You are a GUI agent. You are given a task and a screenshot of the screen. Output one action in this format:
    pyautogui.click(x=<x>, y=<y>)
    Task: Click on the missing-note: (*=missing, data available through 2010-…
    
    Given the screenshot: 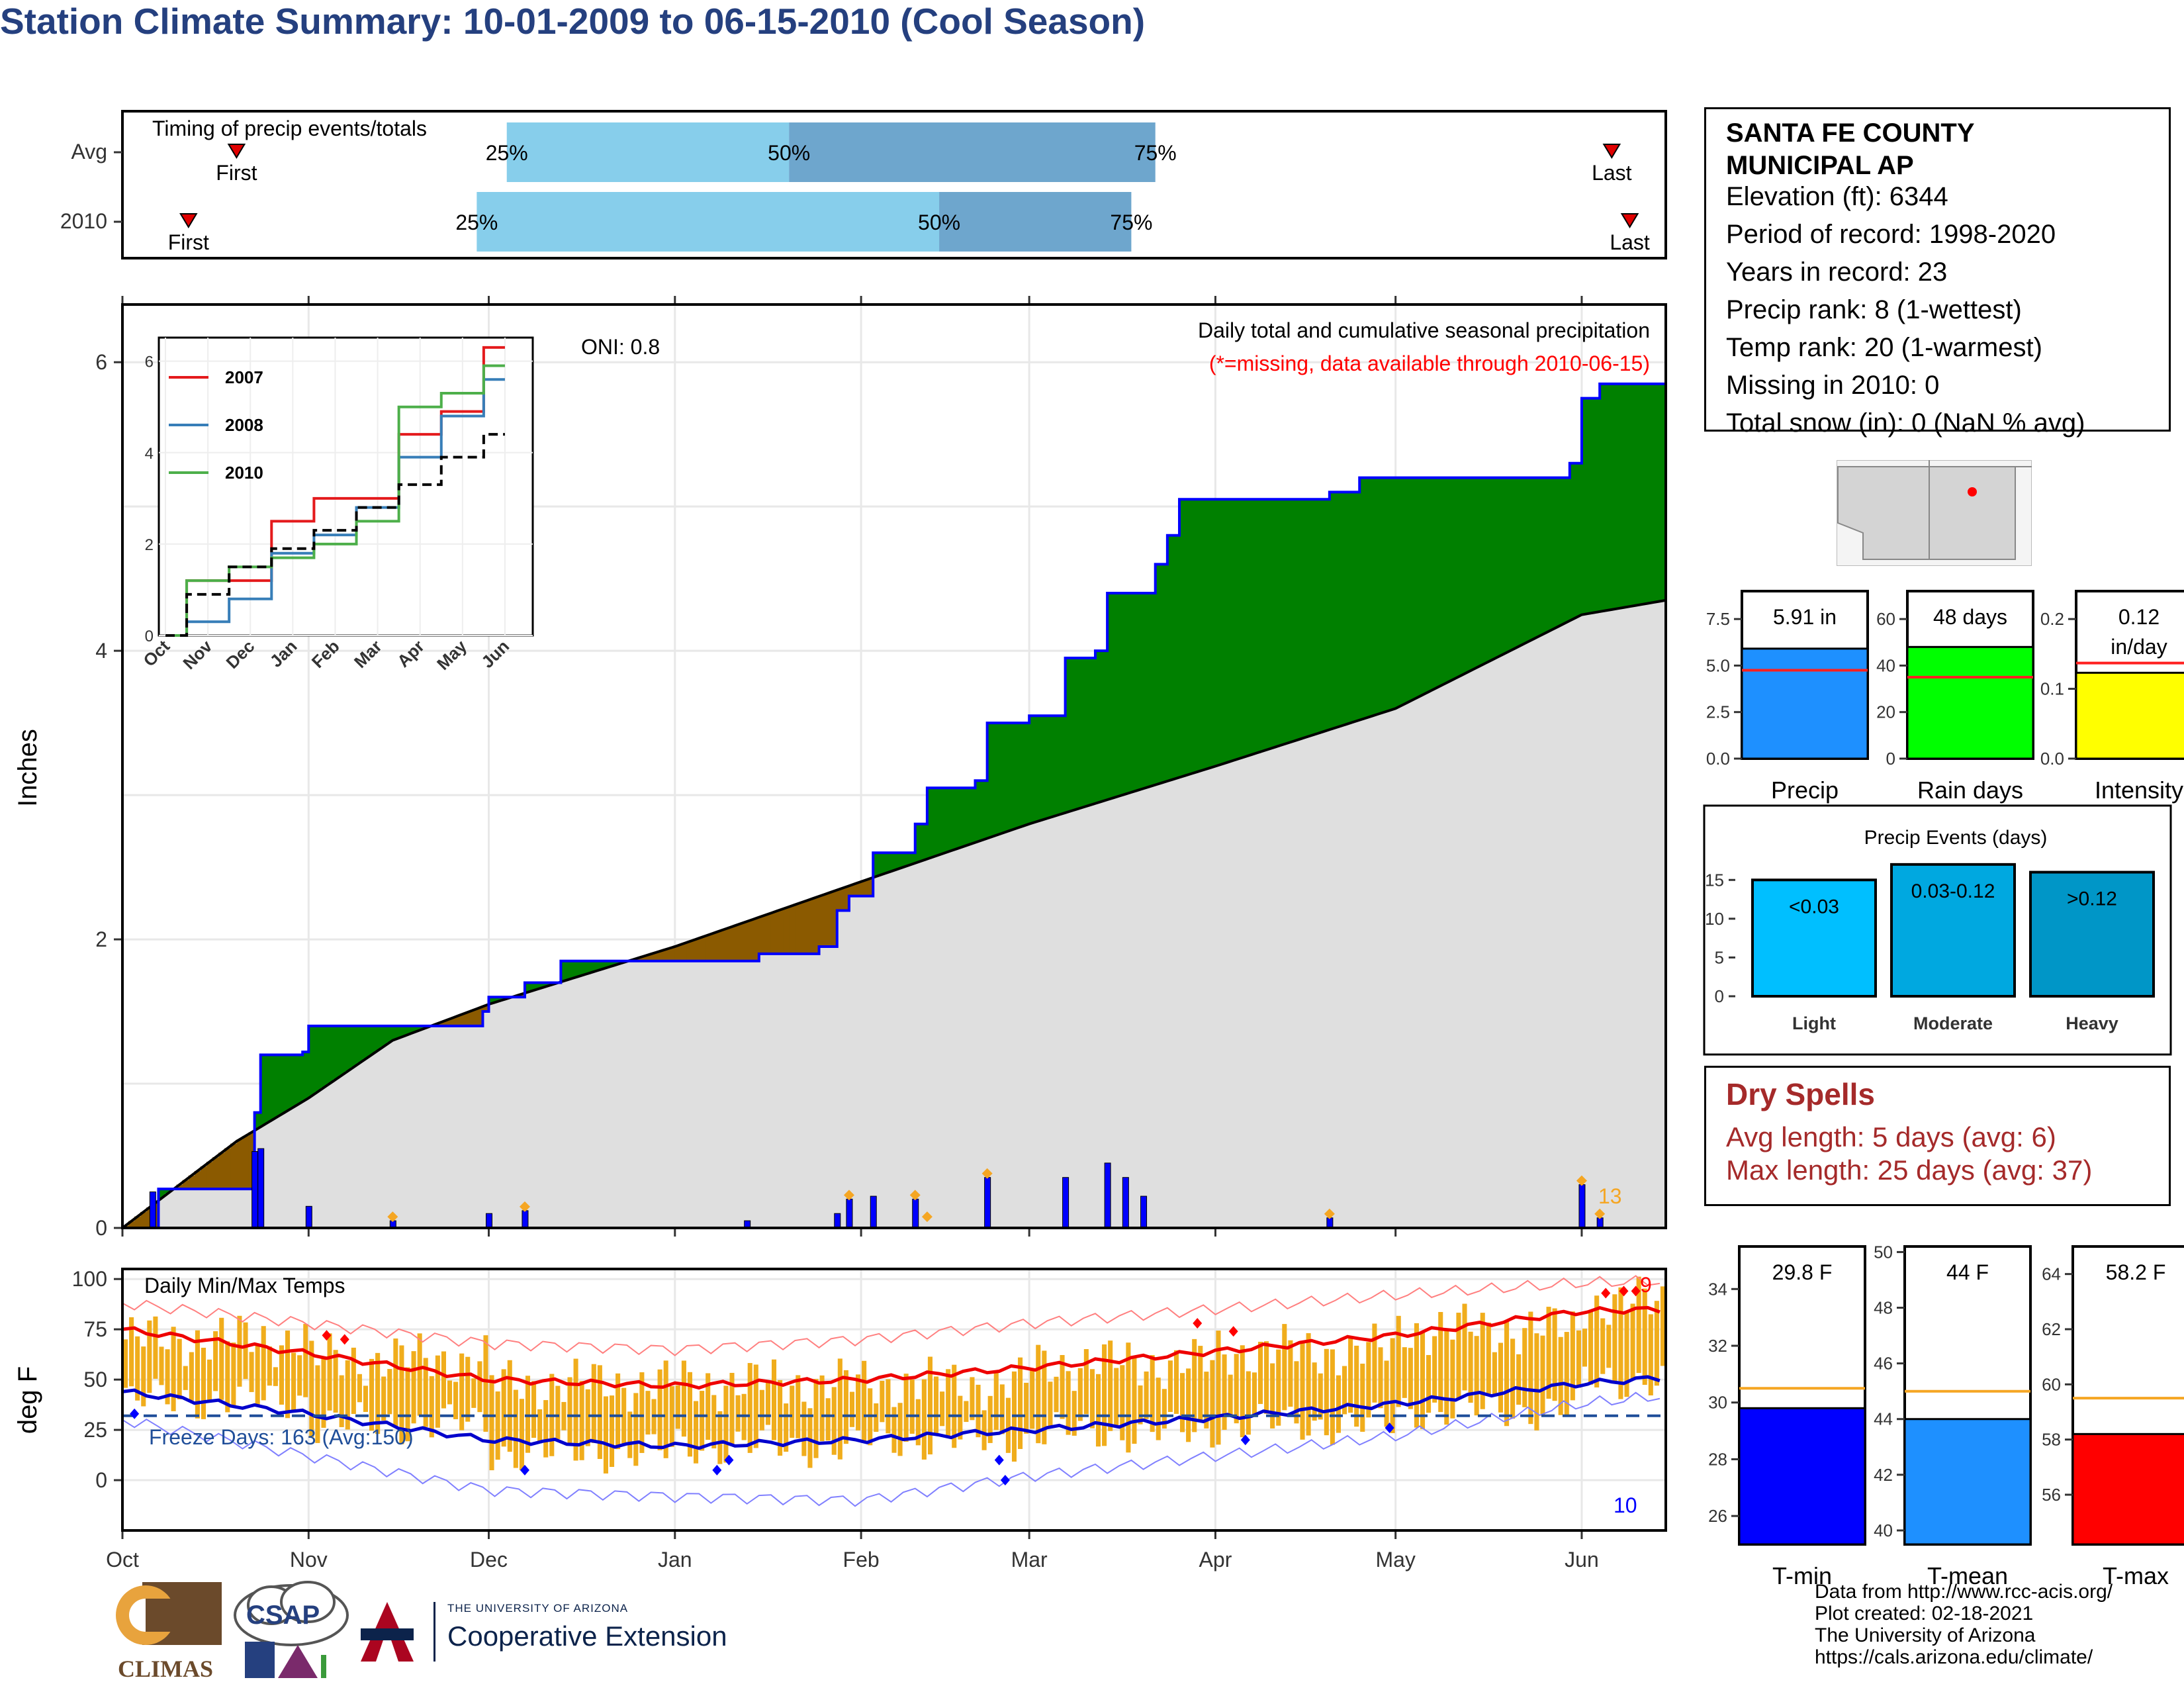 What is the action you would take?
    pyautogui.click(x=1430, y=363)
    